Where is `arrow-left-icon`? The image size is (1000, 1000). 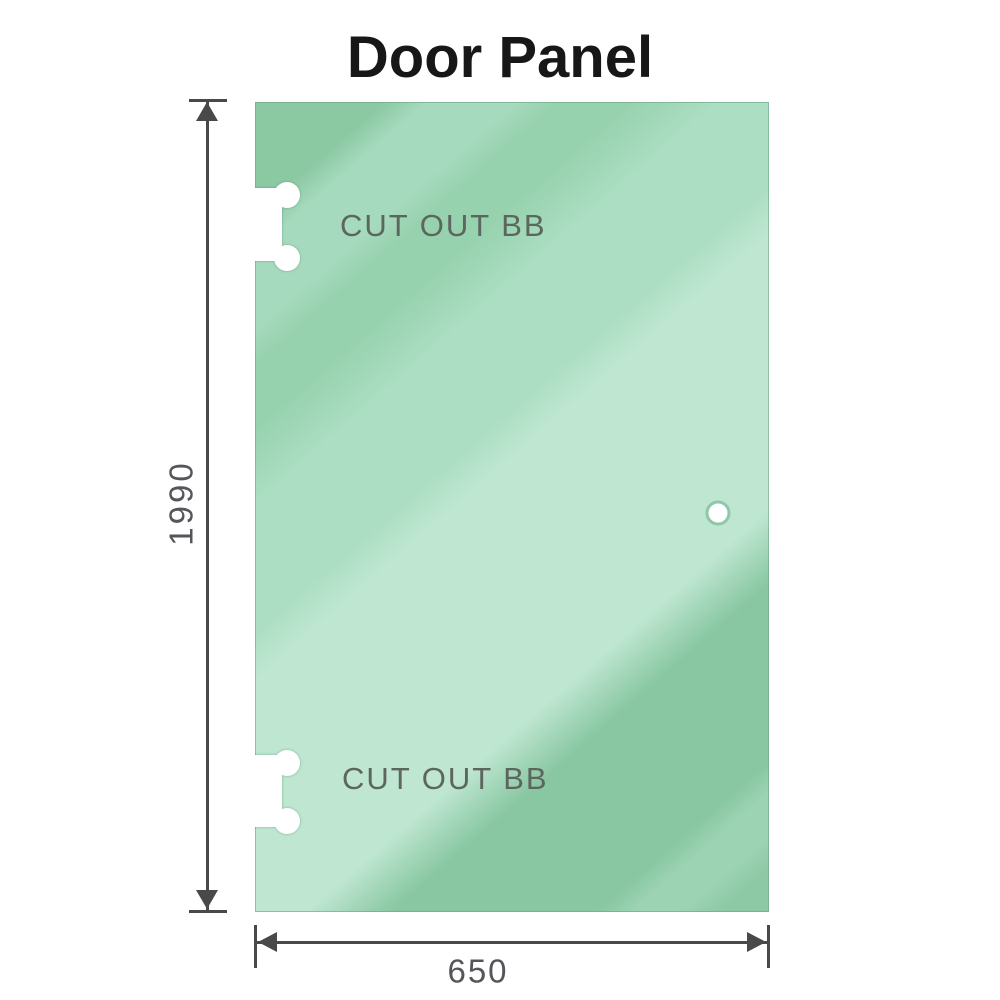 arrow-left-icon is located at coordinates (267, 942).